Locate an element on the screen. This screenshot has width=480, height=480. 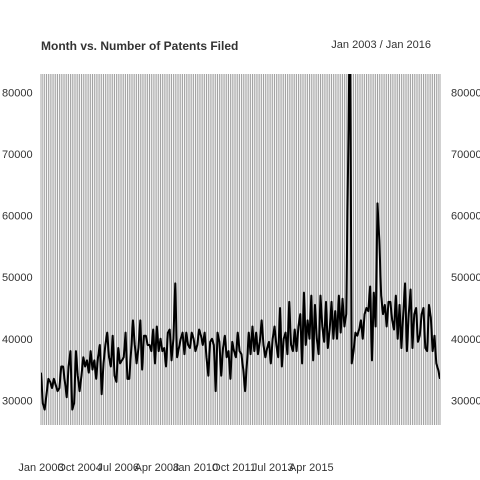
y-tick-label-right: 60000 is located at coordinates (465, 217).